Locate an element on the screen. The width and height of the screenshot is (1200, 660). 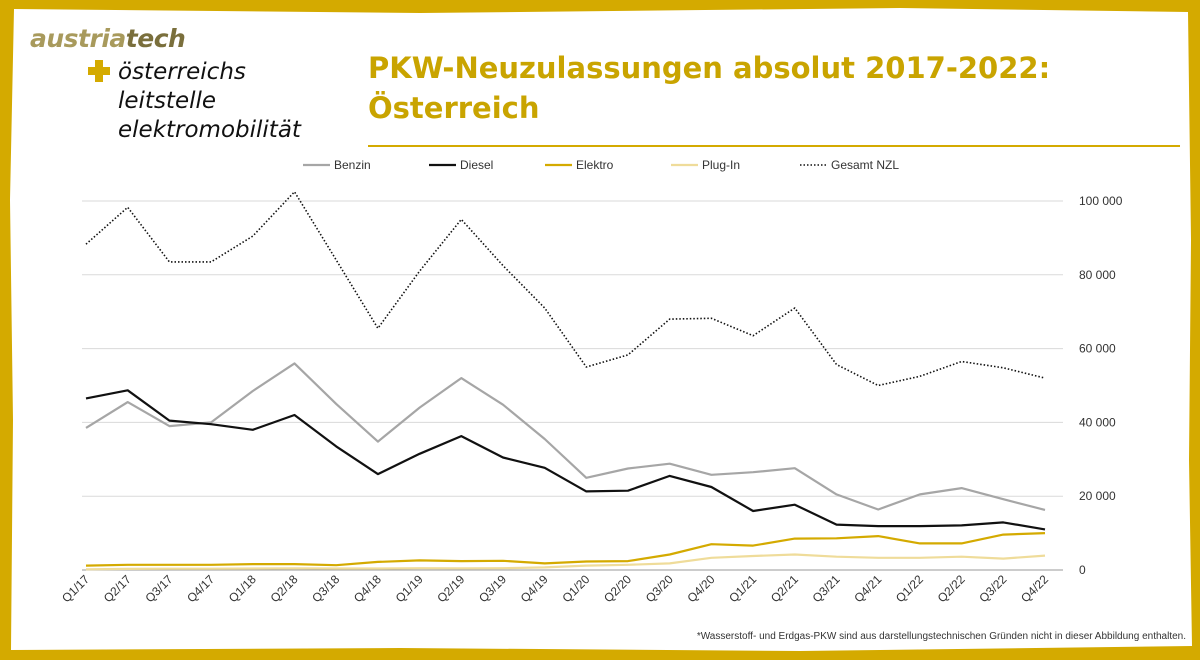
x-tick-label: Q3/17 is located at coordinates (158, 588).